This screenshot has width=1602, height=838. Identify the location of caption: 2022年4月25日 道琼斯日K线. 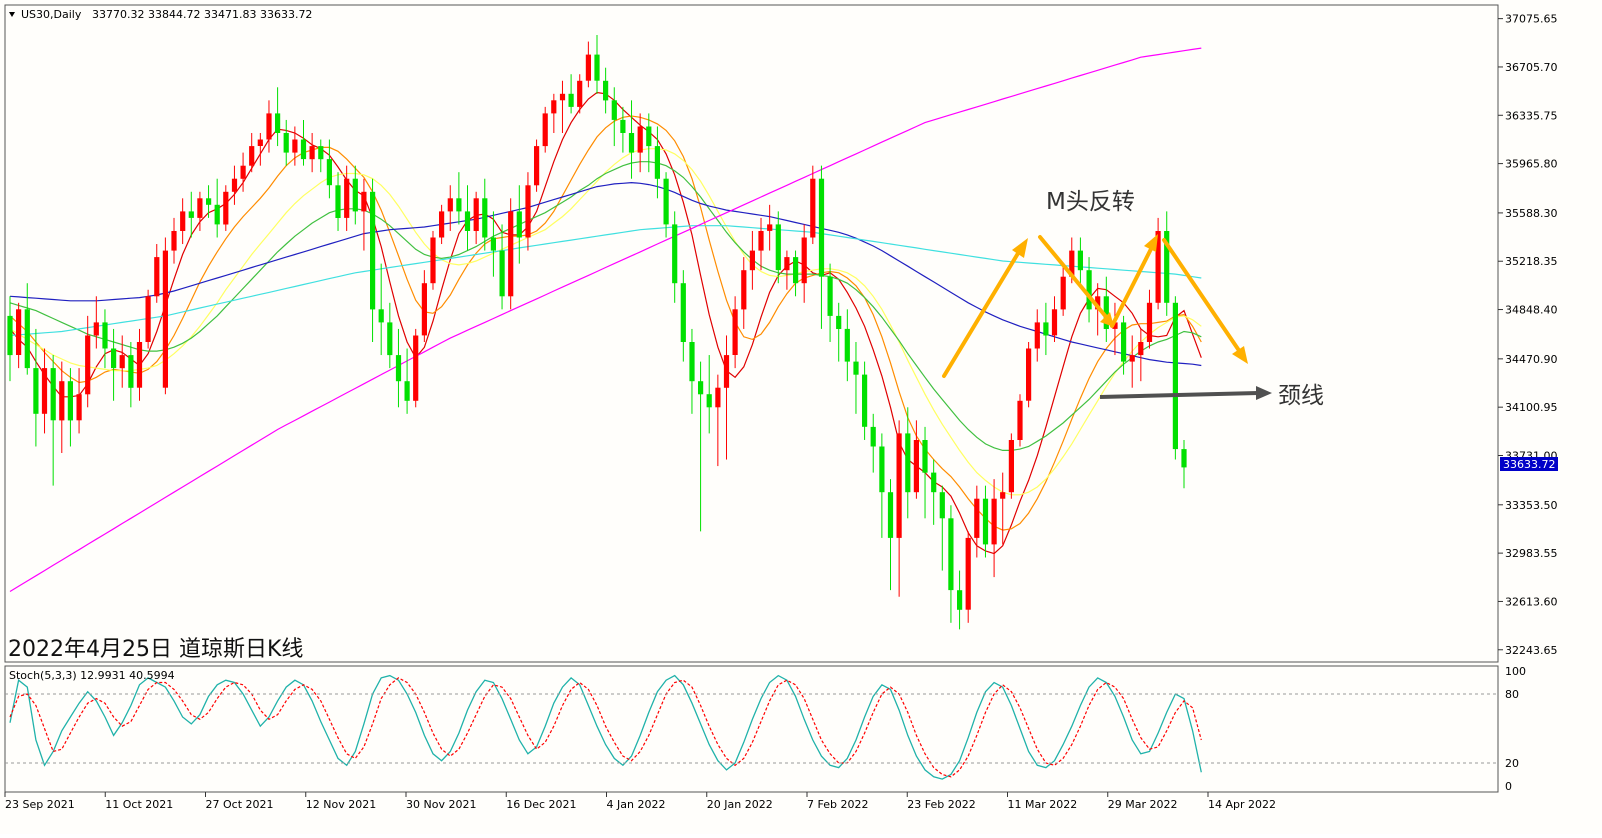
(155, 649).